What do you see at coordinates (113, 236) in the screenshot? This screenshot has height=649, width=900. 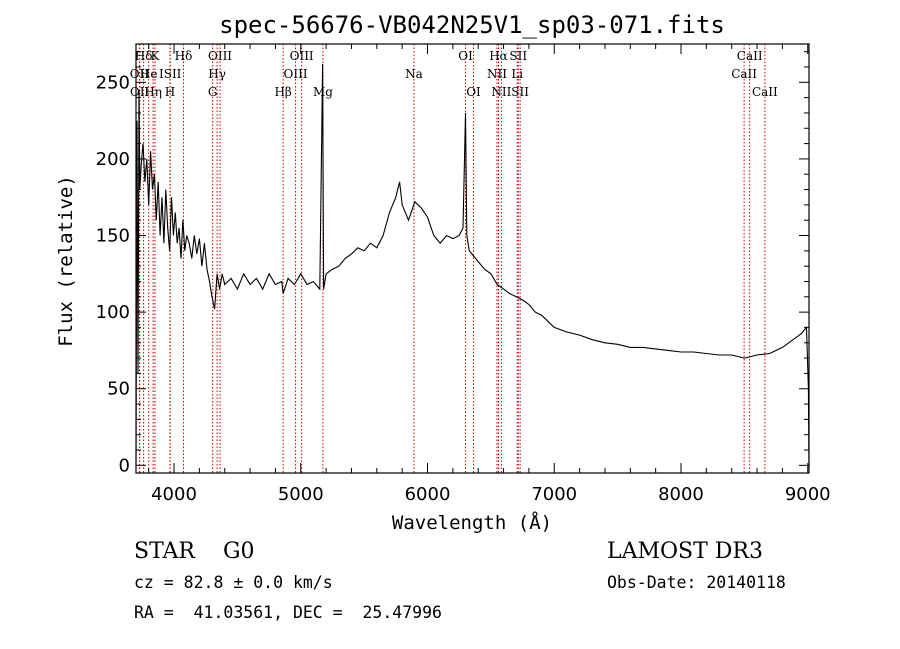 I see `y-tick-label: 150` at bounding box center [113, 236].